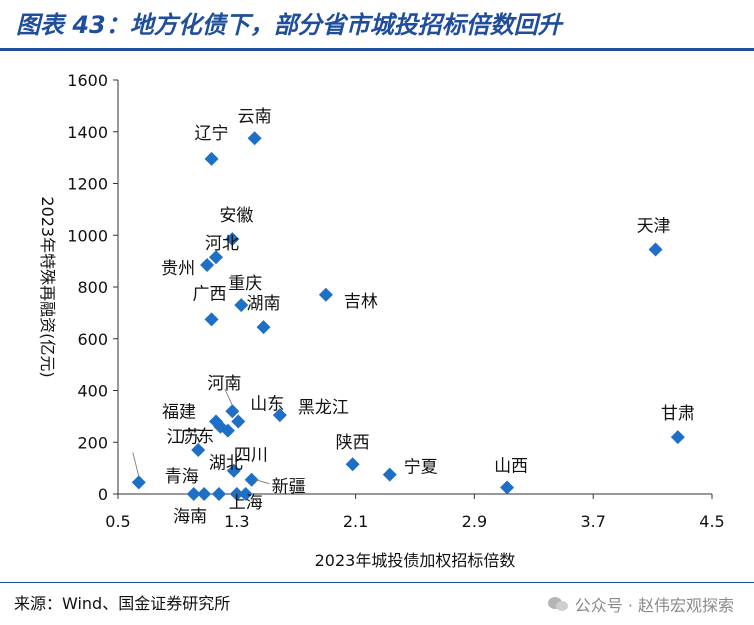 Image resolution: width=754 pixels, height=625 pixels. I want to click on source-note: 来源：Wind、国金证券研究所, so click(122, 603).